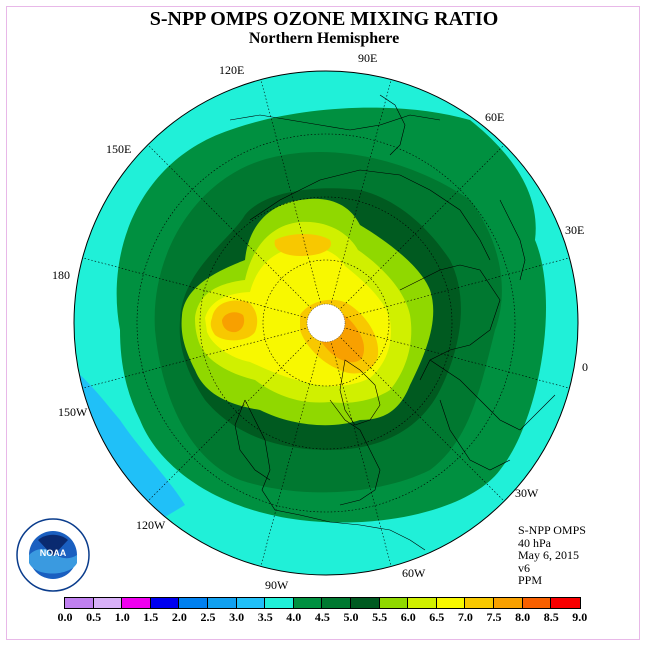 Image resolution: width=648 pixels, height=648 pixels. I want to click on colorbar-label: 9.0, so click(580, 617).